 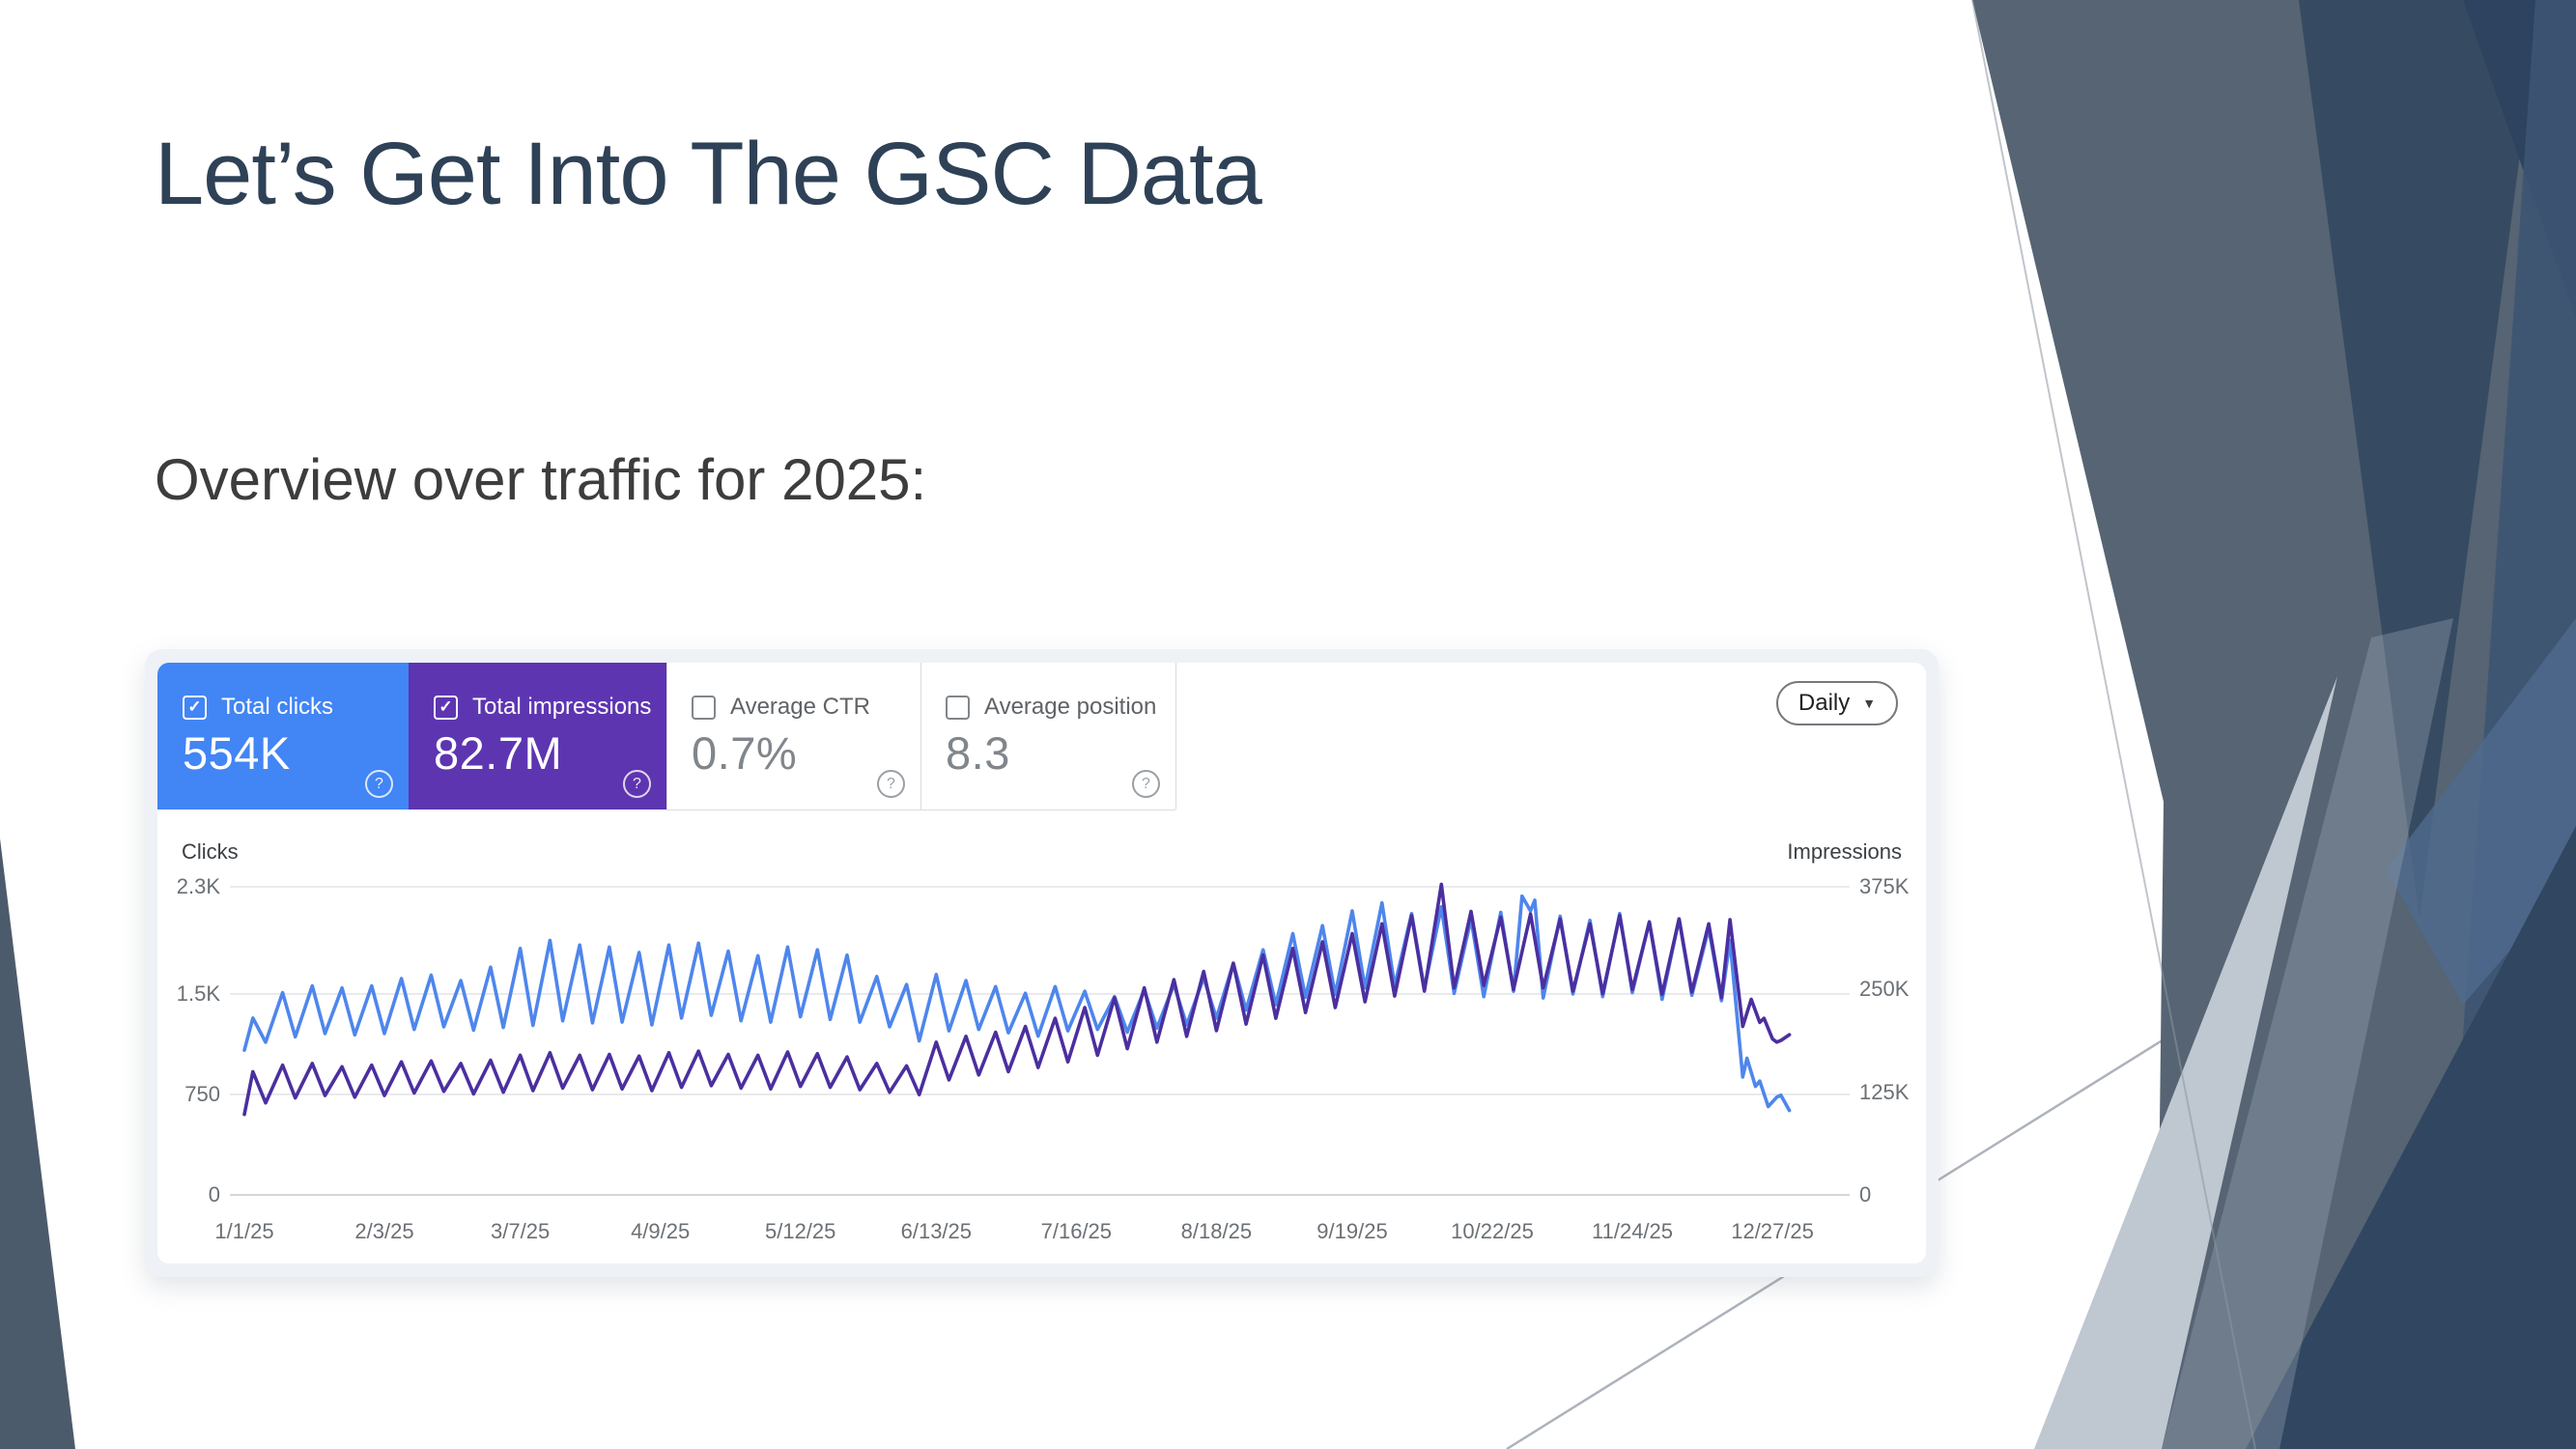 I want to click on facet-translucent-band, so click(x=2307, y=1033).